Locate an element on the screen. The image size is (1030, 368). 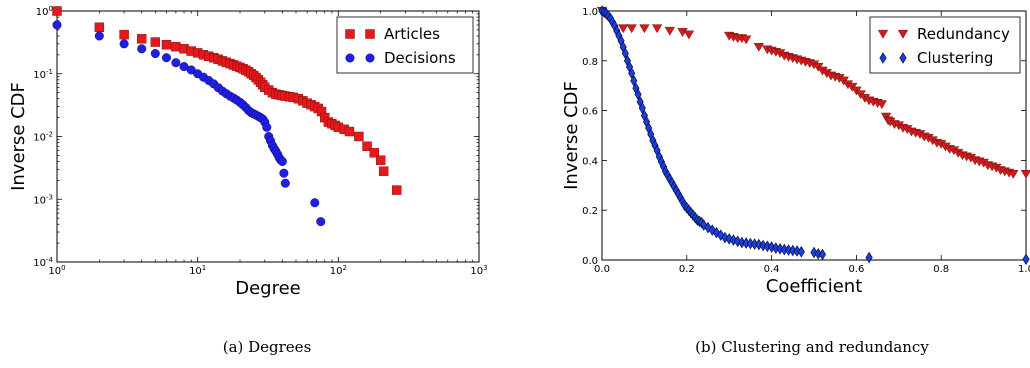
legend-label: Articles is located at coordinates (412, 34).